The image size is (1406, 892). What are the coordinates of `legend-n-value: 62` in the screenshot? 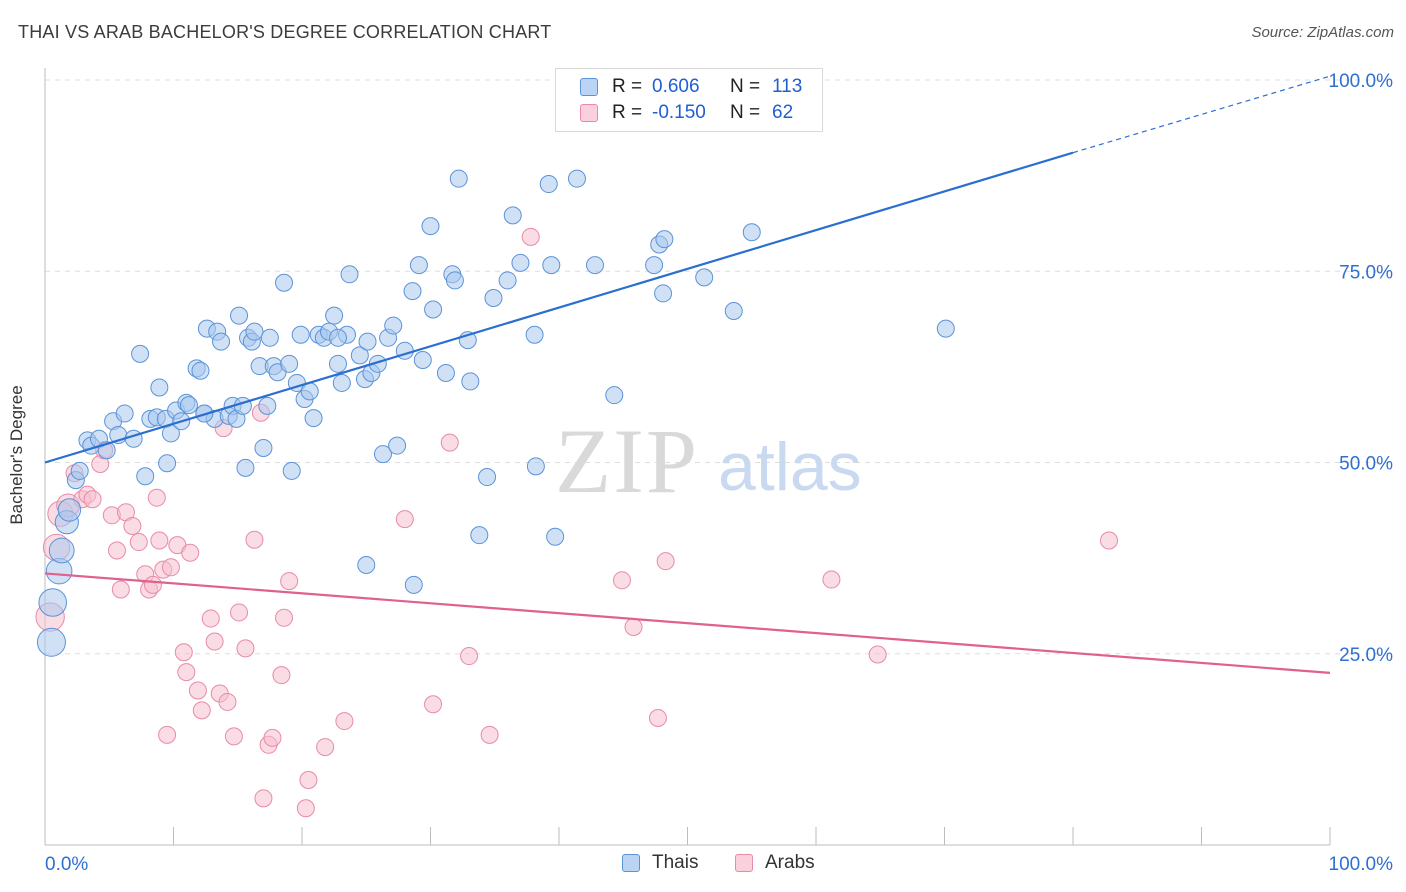 It's located at (783, 112).